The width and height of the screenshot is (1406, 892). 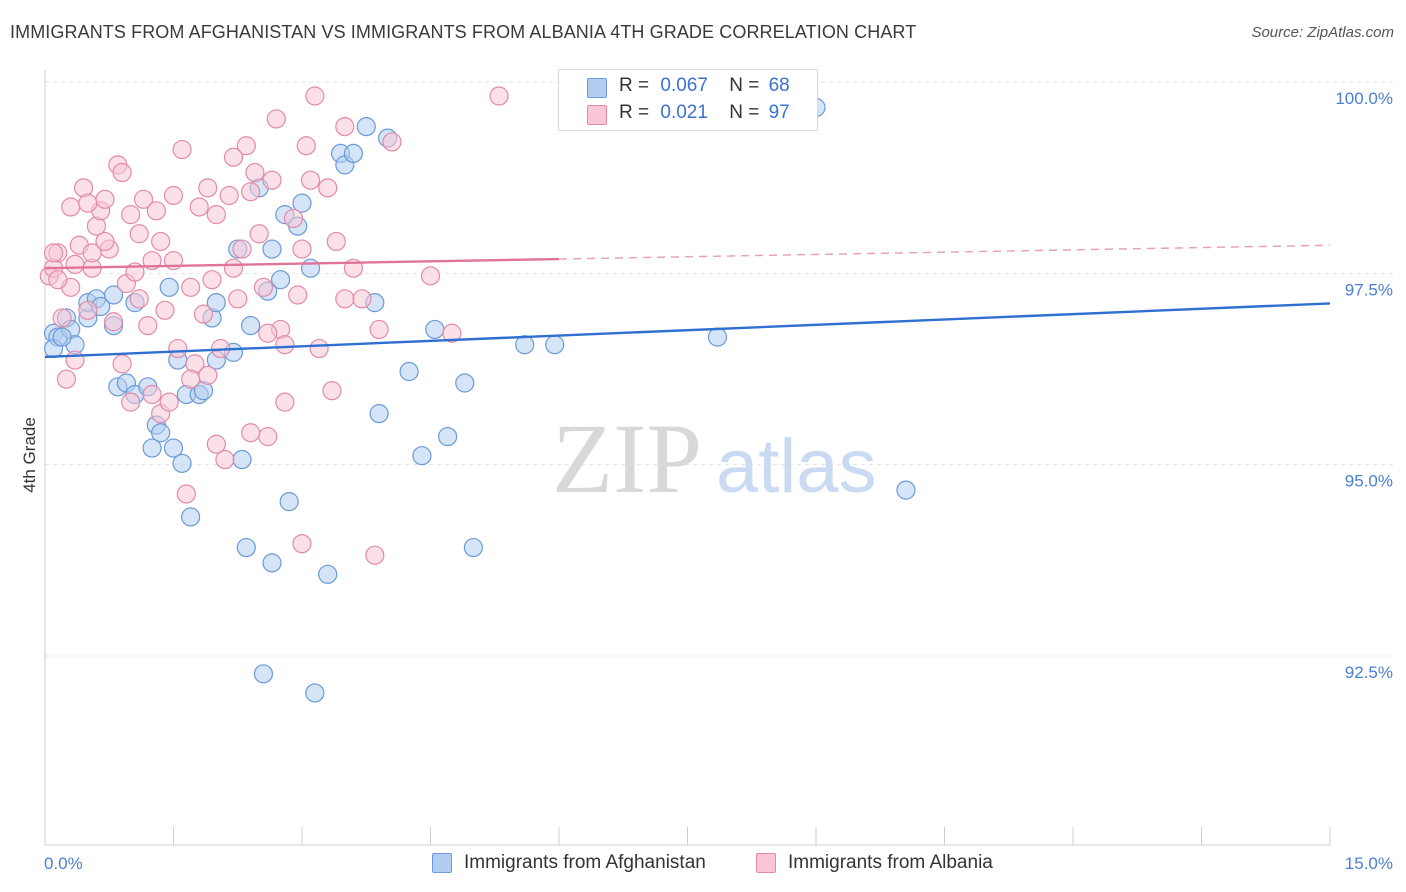 What do you see at coordinates (766, 863) in the screenshot?
I see `bottom-legend-swatch-albania` at bounding box center [766, 863].